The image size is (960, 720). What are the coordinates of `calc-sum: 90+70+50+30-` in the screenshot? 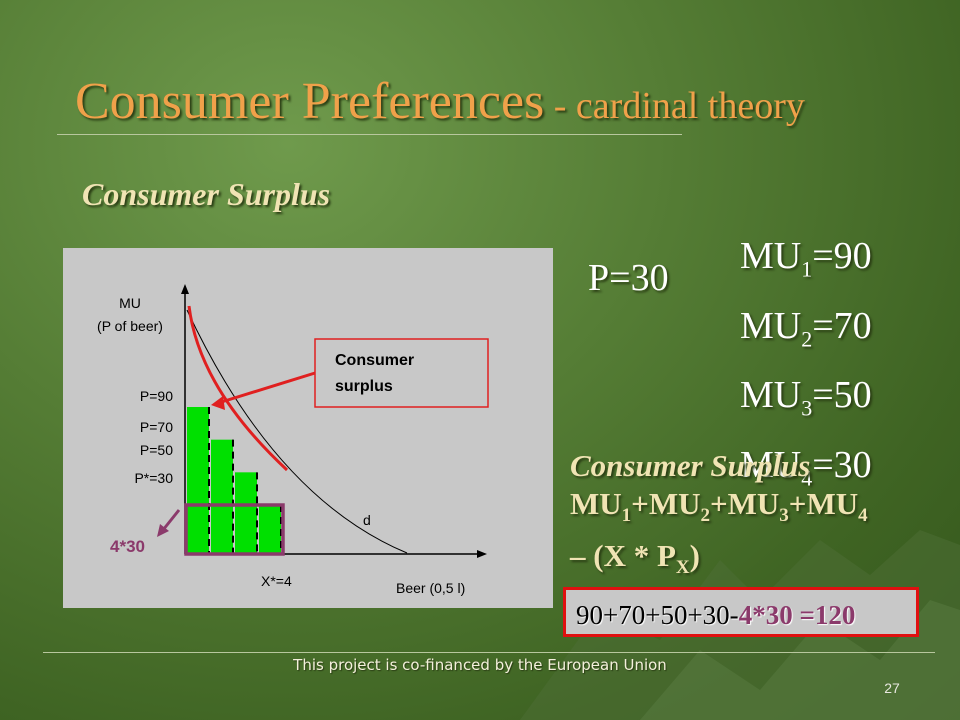 It's located at (657, 615).